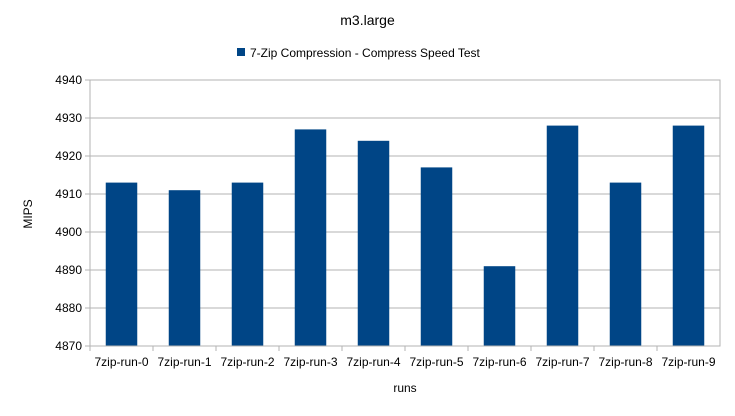  I want to click on x-tick-label: 7zip-run-2, so click(247, 362).